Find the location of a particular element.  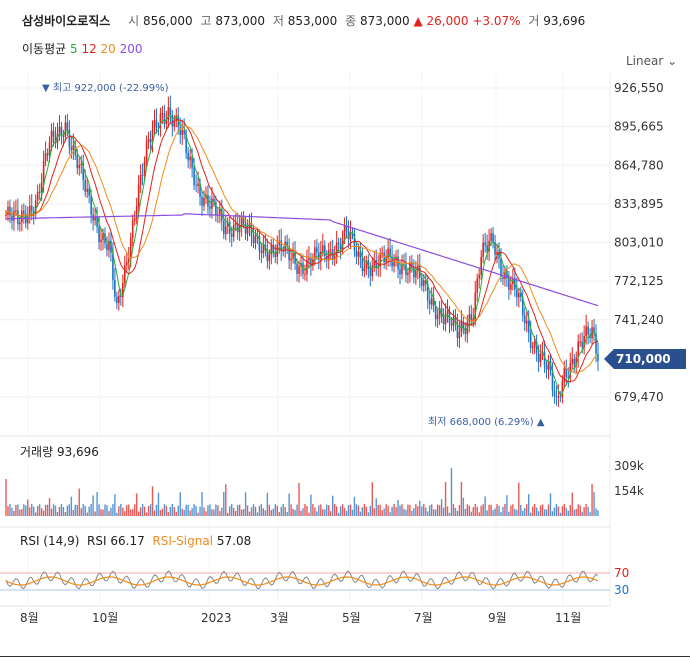

price-tick-label: 926,550 is located at coordinates (639, 88).